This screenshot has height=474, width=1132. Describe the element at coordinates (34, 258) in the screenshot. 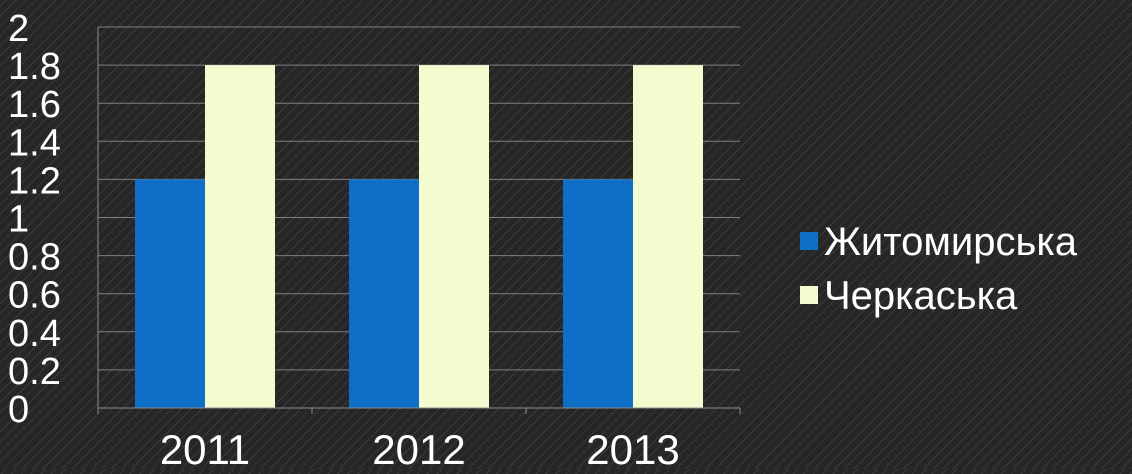

I see `y-tick-label: 0.8` at that location.